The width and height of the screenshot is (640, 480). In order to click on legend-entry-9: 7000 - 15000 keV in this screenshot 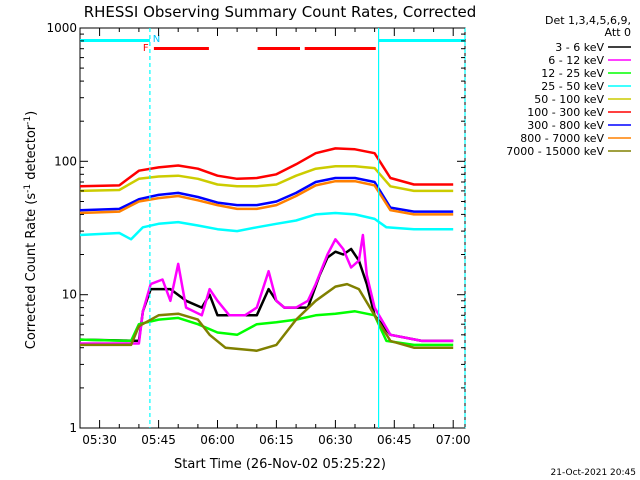, I will do `click(555, 151)`.